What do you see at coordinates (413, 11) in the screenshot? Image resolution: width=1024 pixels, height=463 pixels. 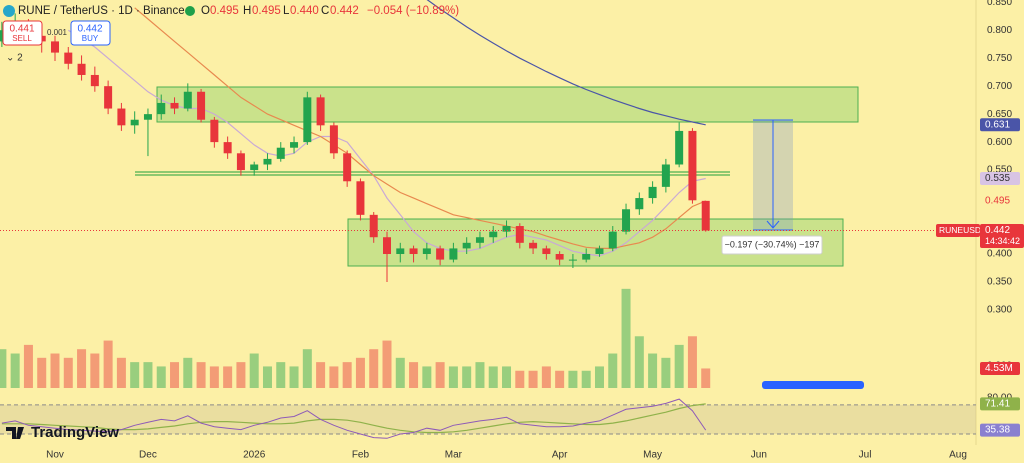 I see `change: −0.054 (−10.89%)` at bounding box center [413, 11].